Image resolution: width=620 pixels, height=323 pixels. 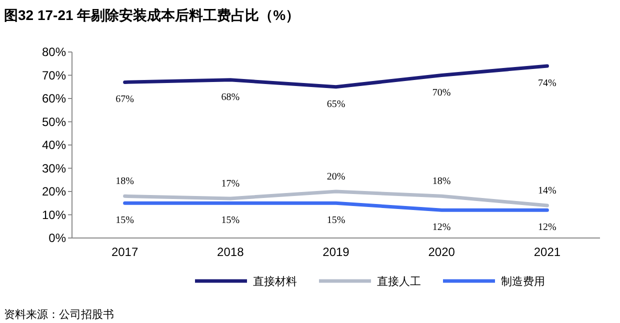 I want to click on legend-label: 直接人工, so click(x=399, y=281).